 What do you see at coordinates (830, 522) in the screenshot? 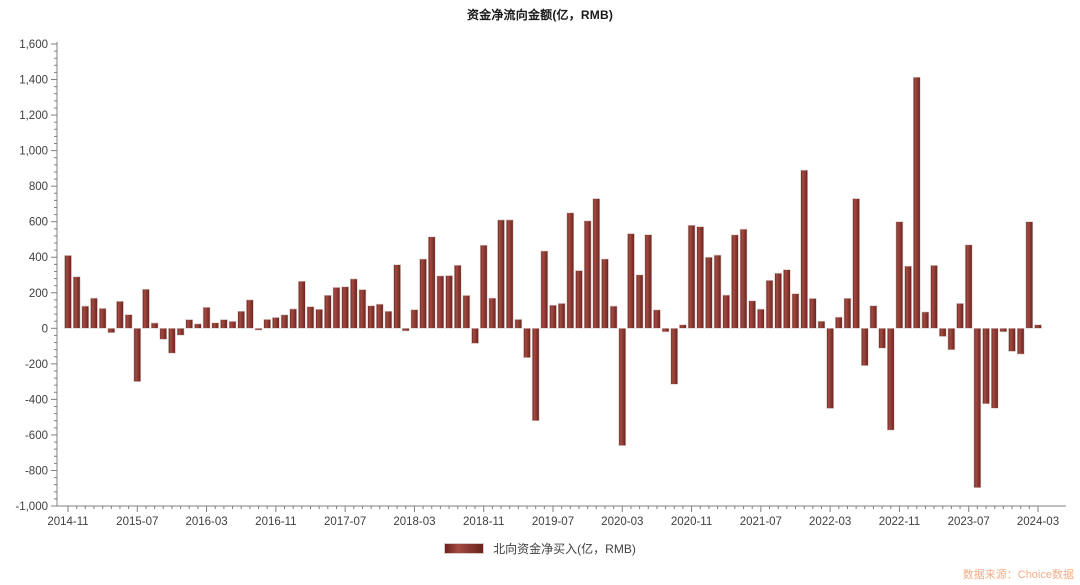
I see `x-tick-label: 2022-03` at bounding box center [830, 522].